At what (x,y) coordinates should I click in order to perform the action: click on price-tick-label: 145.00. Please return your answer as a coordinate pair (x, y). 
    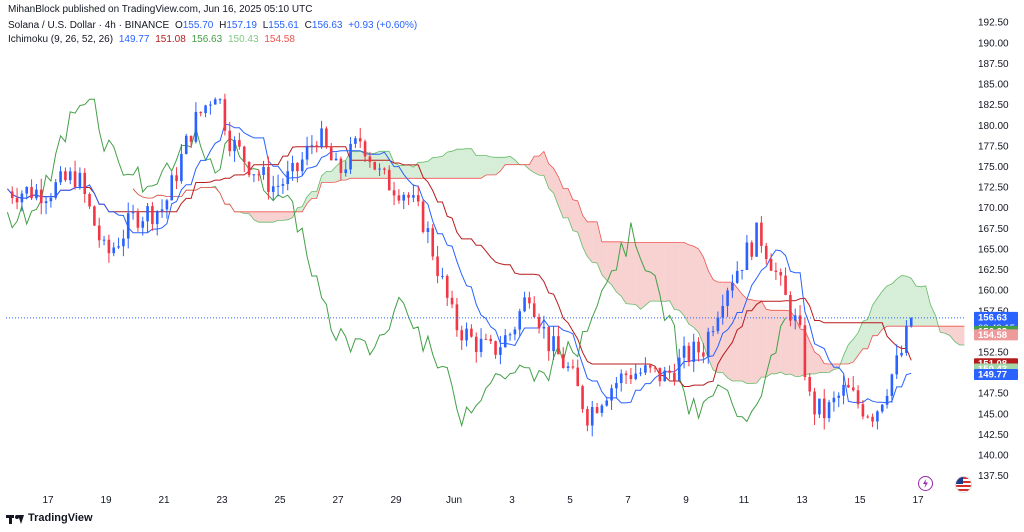
    Looking at the image, I should click on (993, 414).